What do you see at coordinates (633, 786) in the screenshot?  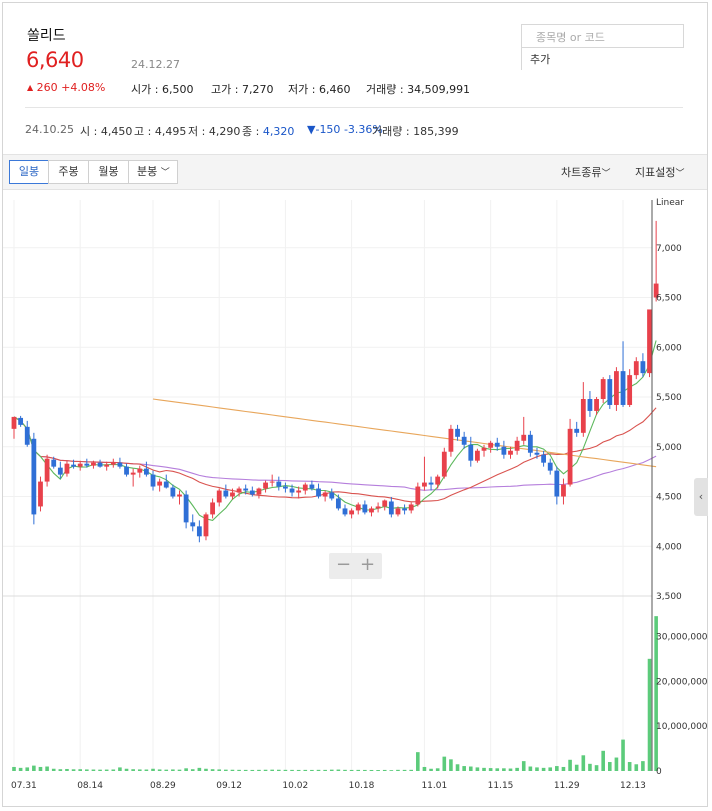 I see `date-tick-label: 12.13` at bounding box center [633, 786].